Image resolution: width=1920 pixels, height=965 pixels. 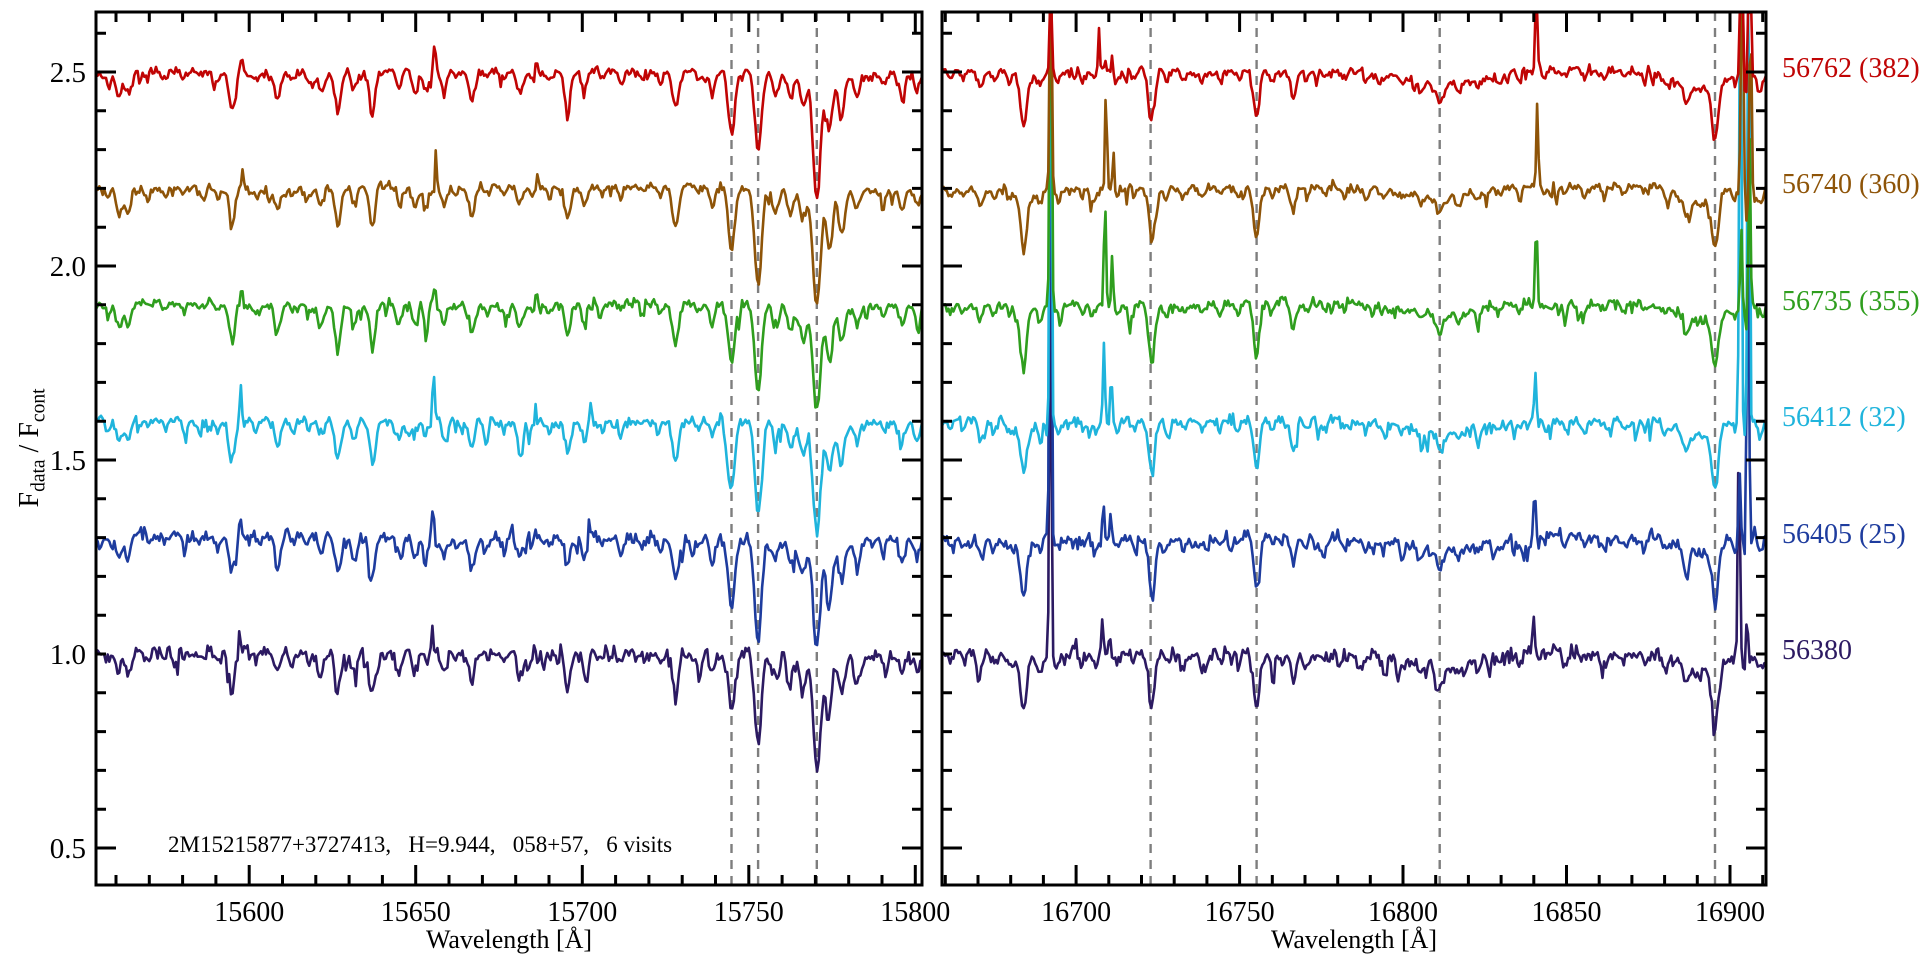 I want to click on svg-text: 56762 (382), so click(x=1851, y=68).